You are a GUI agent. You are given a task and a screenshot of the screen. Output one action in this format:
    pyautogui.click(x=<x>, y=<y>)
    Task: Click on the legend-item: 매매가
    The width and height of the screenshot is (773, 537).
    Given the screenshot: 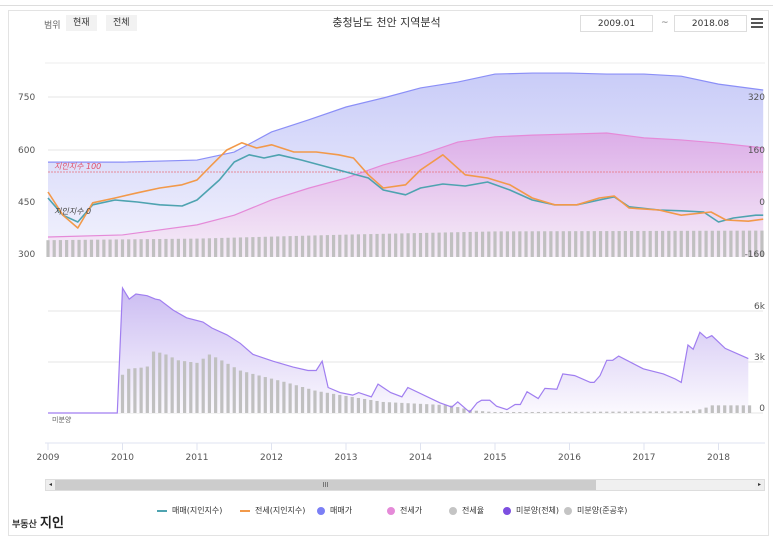 What is the action you would take?
    pyautogui.click(x=334, y=510)
    